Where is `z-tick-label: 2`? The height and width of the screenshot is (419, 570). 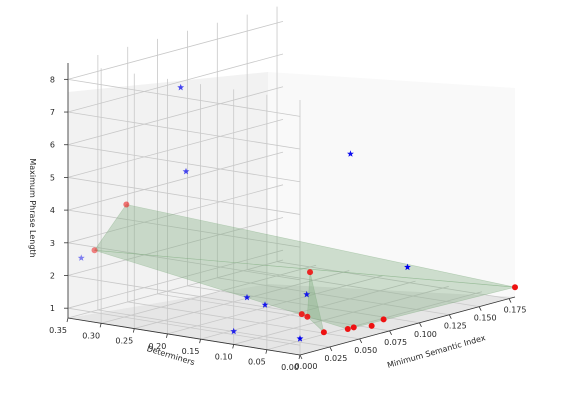 z-tick-label: 2 is located at coordinates (52, 276).